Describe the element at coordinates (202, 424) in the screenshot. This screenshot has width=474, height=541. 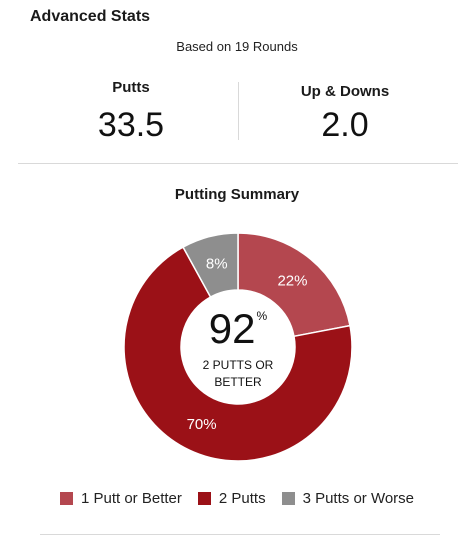
I see `slice-label-2-putts: 70%` at that location.